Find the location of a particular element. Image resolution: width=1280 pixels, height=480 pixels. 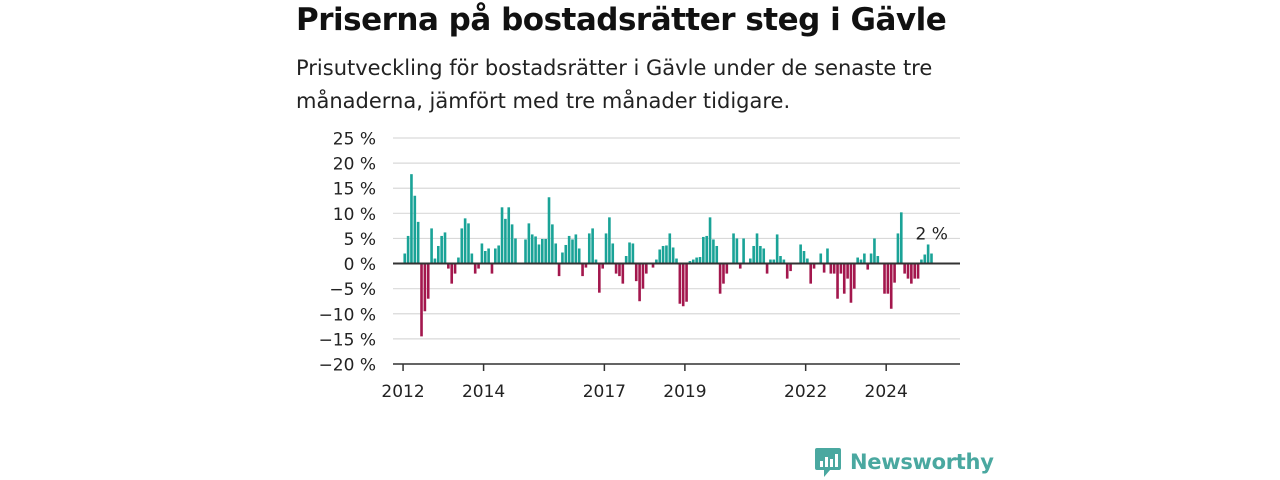

x-tick-label: 2017 is located at coordinates (604, 392).